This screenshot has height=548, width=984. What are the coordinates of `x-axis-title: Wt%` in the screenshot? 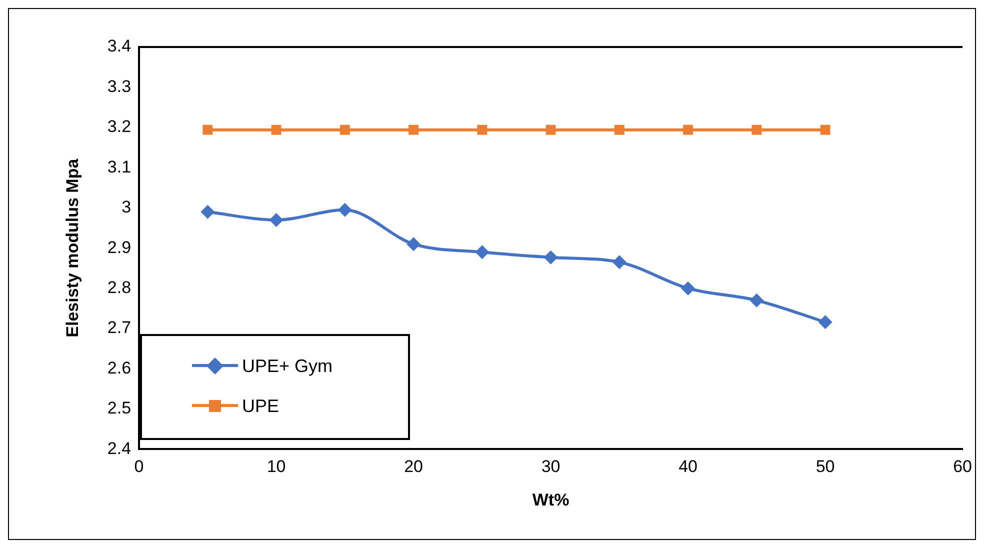 It's located at (551, 500).